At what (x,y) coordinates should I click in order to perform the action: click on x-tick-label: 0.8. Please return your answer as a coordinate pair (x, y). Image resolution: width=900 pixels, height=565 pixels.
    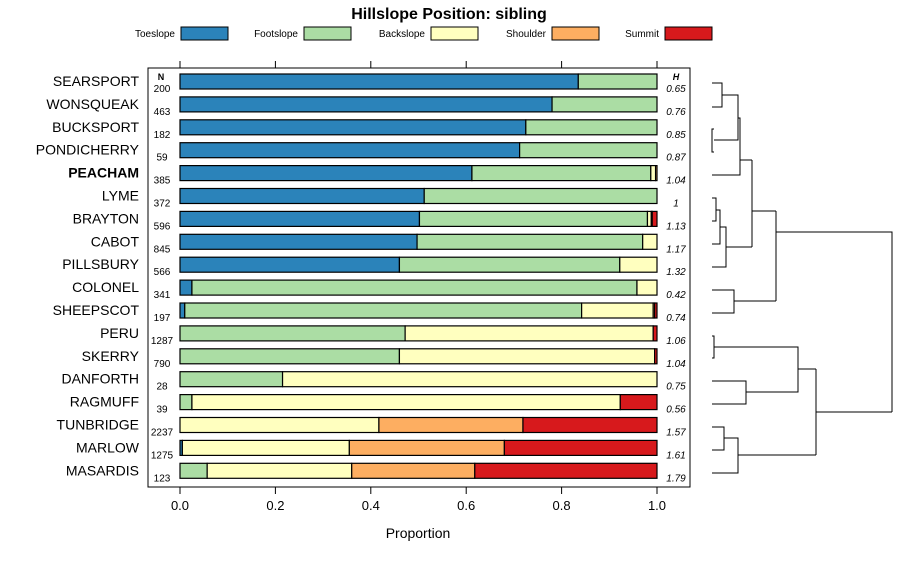
    Looking at the image, I should click on (562, 505).